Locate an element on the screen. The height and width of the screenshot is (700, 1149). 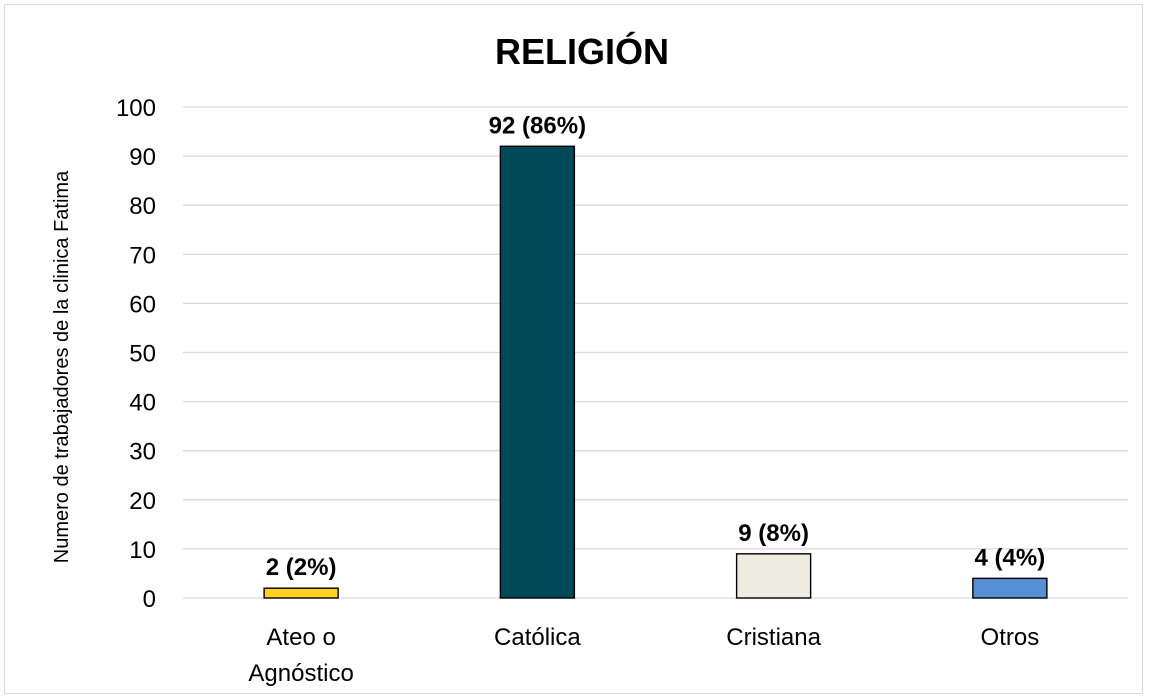
y-tick-label: 50 is located at coordinates (142, 354).